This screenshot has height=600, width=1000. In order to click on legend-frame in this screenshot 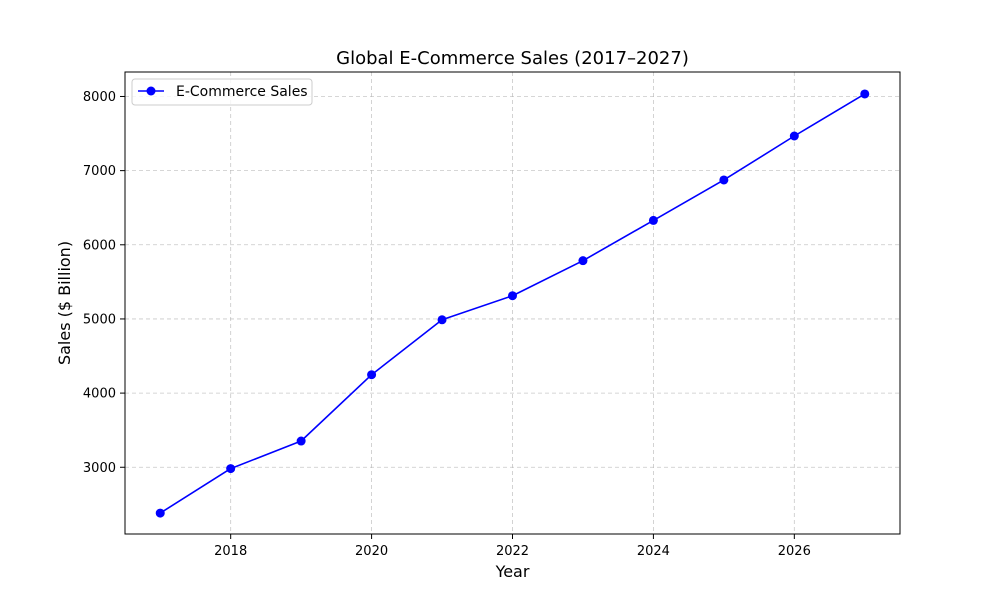, I will do `click(222, 92)`.